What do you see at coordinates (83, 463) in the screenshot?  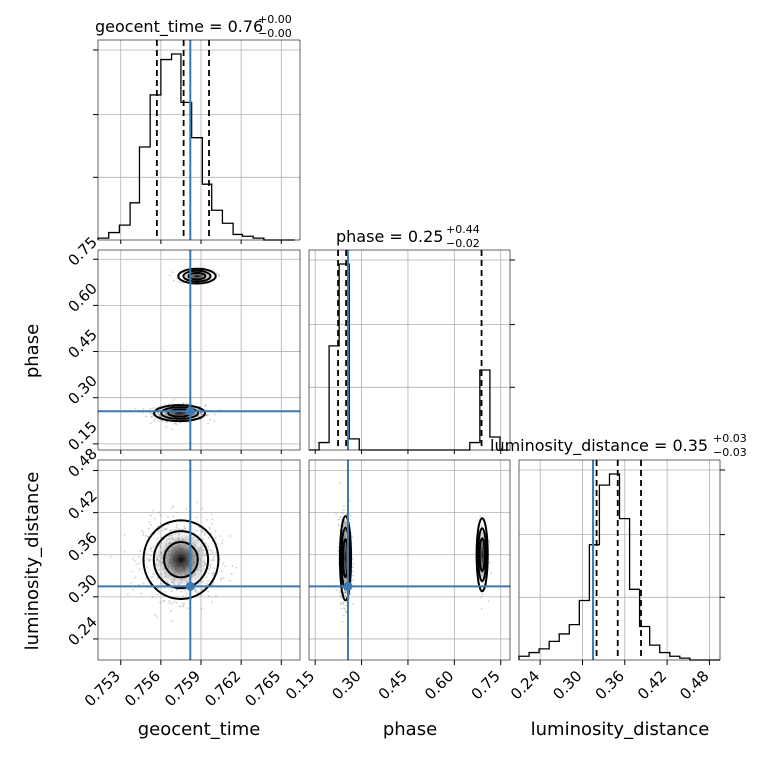 I see `y-tick-label: 0.48` at bounding box center [83, 463].